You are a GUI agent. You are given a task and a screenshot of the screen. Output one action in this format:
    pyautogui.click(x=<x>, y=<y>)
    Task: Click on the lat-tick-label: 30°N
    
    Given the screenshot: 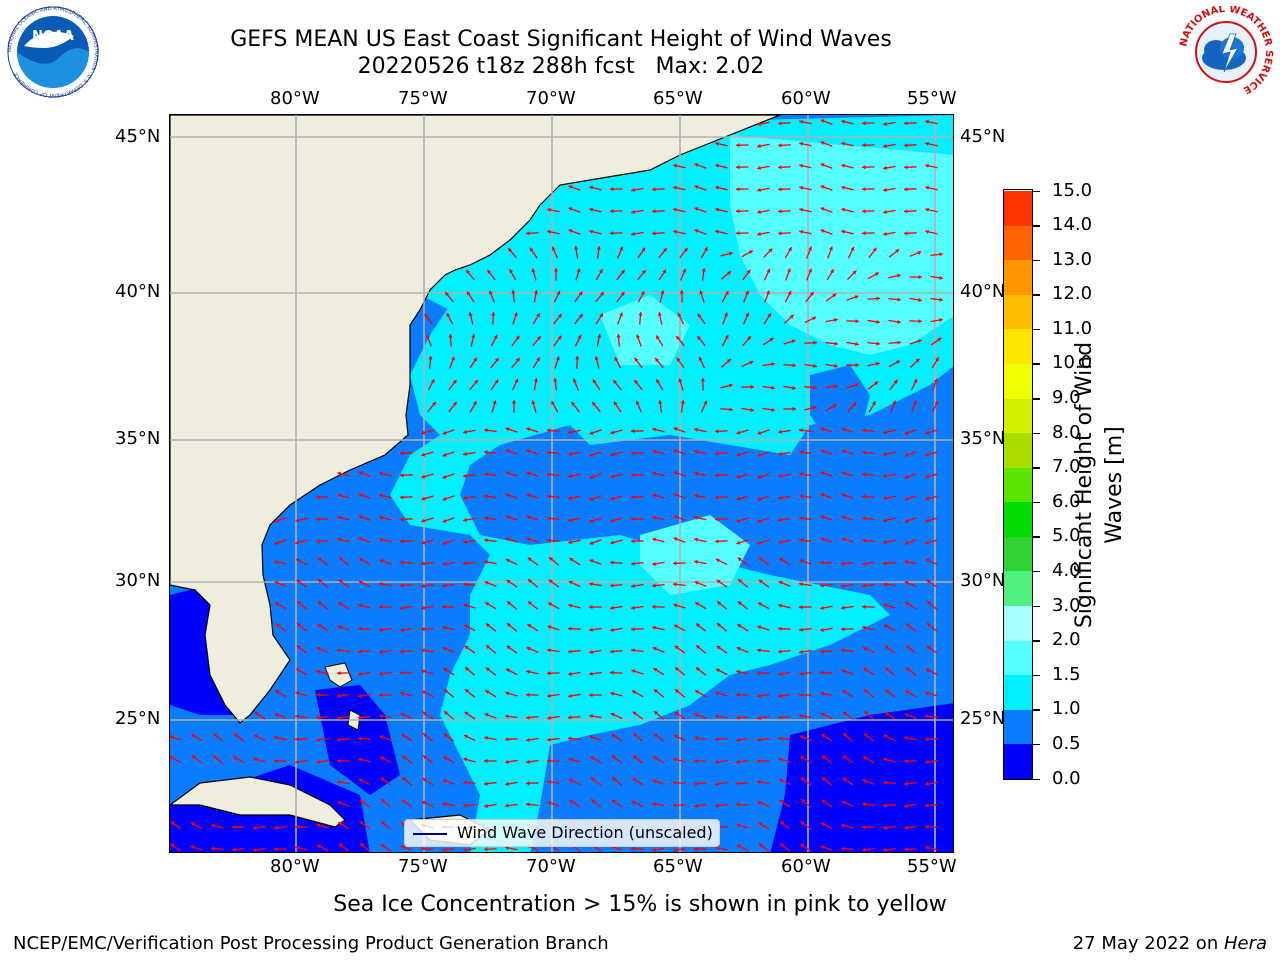 What is the action you would take?
    pyautogui.click(x=138, y=580)
    